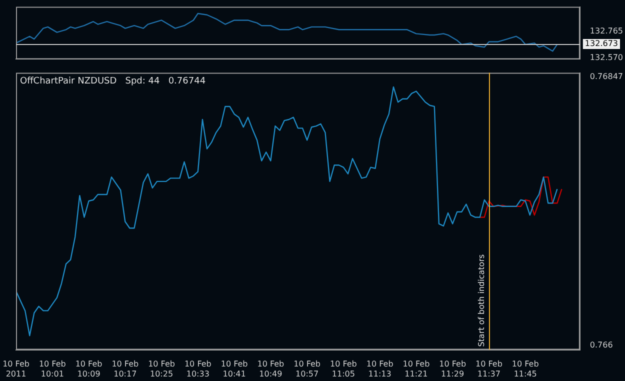 This screenshot has height=381, width=625. What do you see at coordinates (161, 369) in the screenshot?
I see `x-tick-label: 10 Feb 10:25` at bounding box center [161, 369].